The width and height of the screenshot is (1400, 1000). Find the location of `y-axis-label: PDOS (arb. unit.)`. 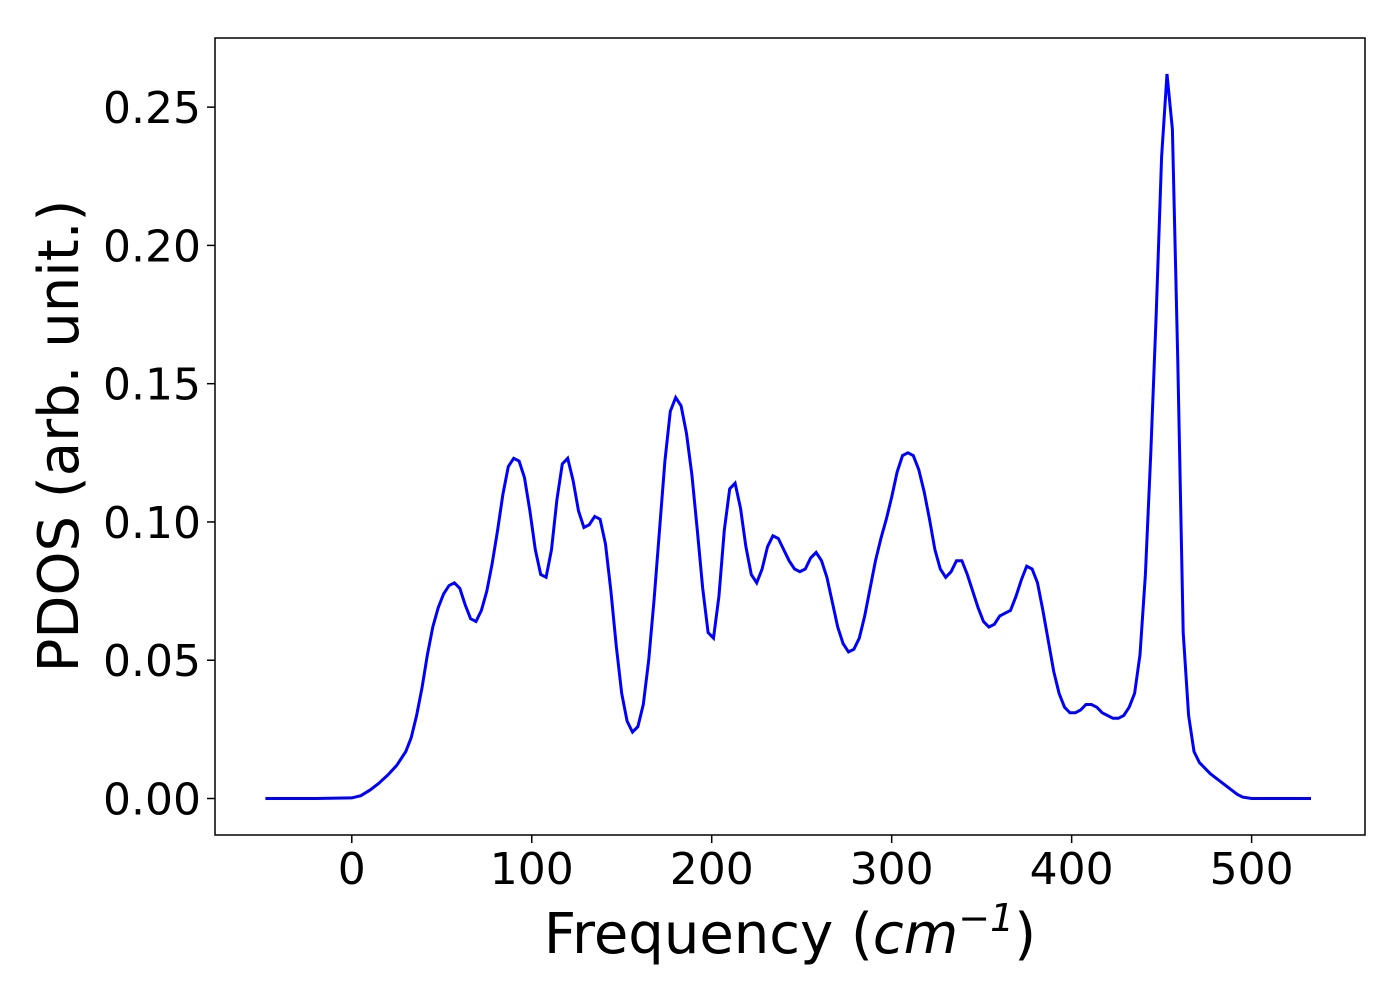

y-axis-label: PDOS (arb. unit.) is located at coordinates (59, 436).